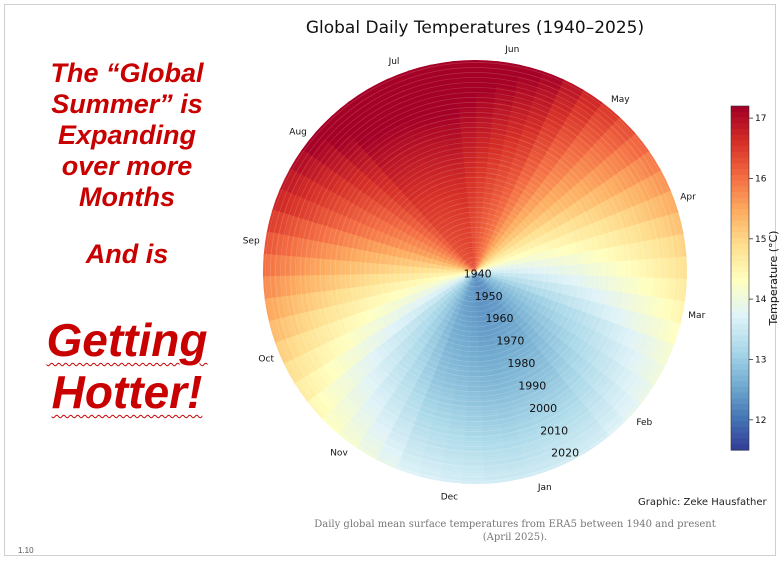 The height and width of the screenshot is (562, 784). I want to click on month-label-sep: Sep, so click(251, 242).